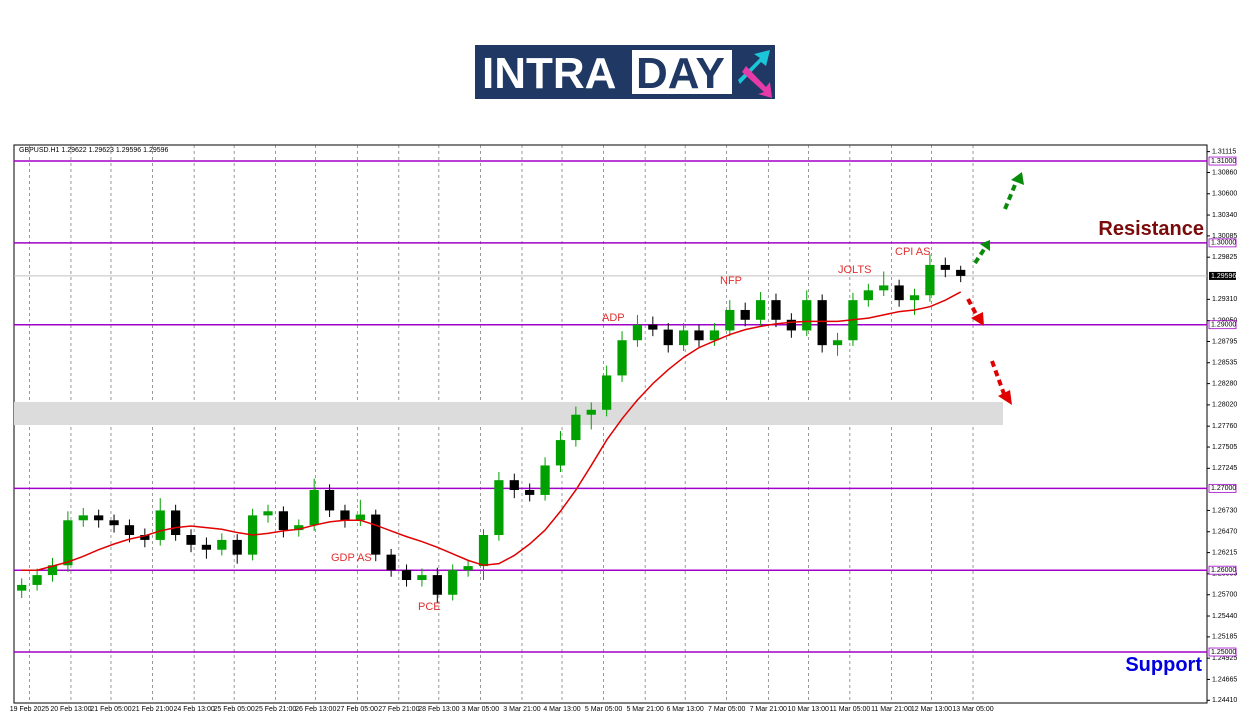  Describe the element at coordinates (508, 414) in the screenshot. I see `zone` at that location.